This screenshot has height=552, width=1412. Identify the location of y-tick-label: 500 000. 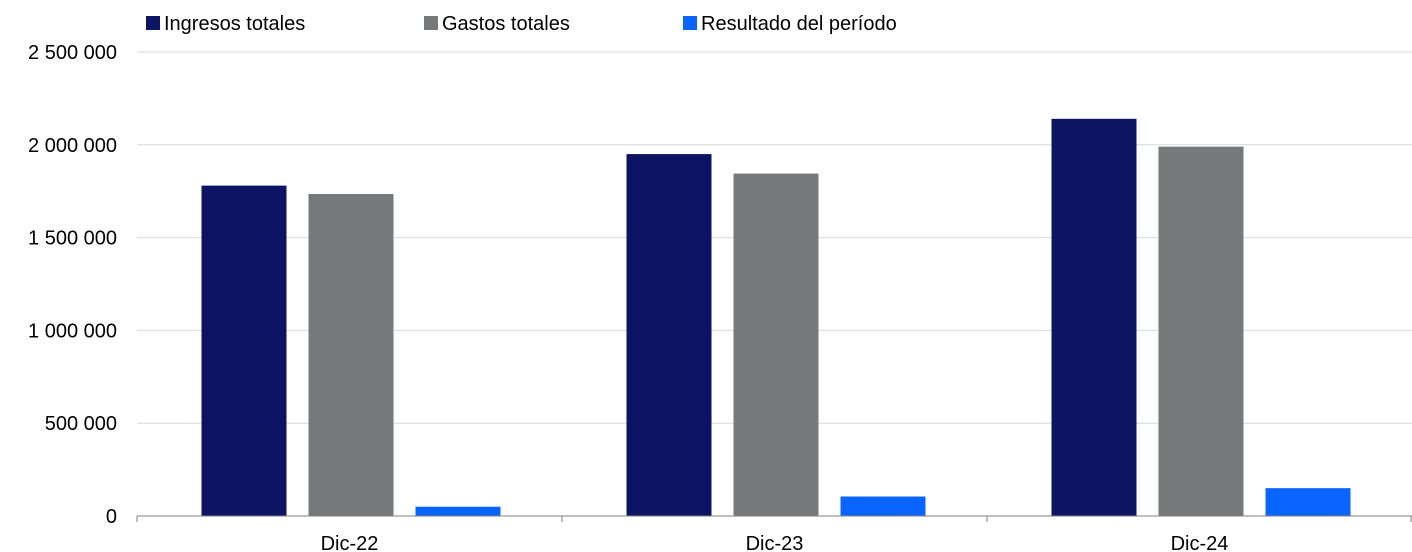
(81, 424).